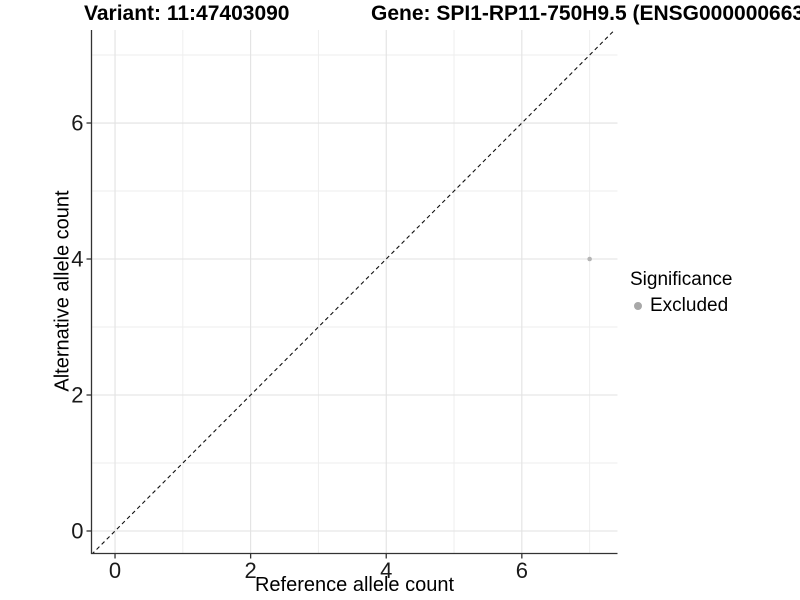 This screenshot has height=600, width=800. I want to click on x-axis-title: Reference allele count, so click(354, 585).